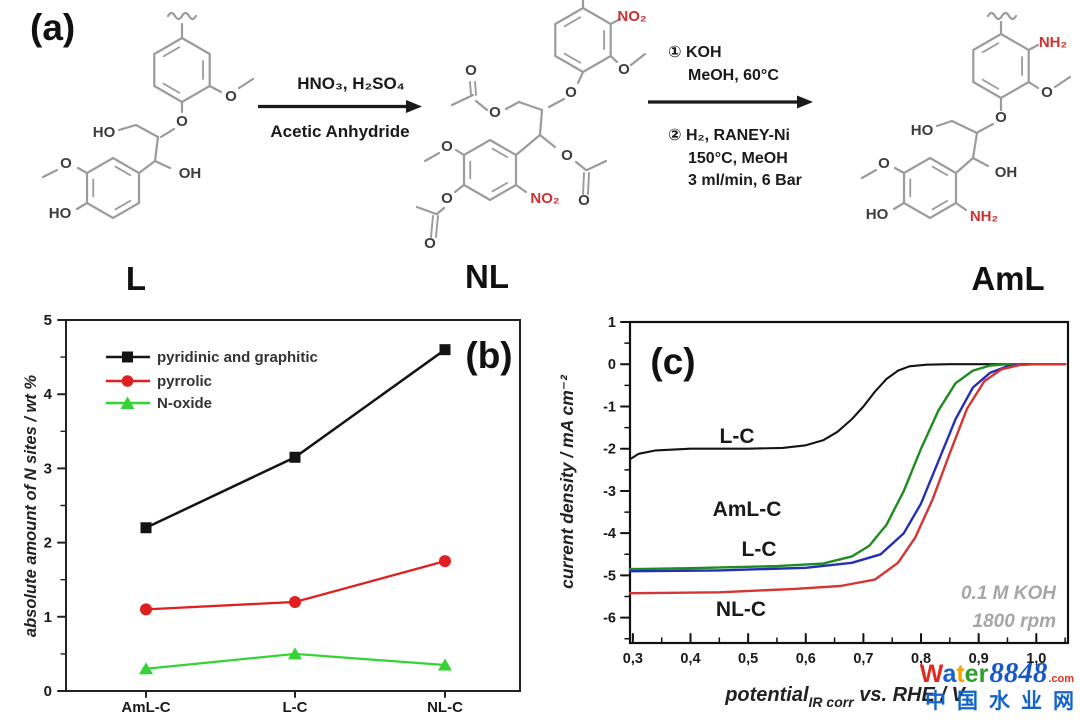 This screenshot has width=1080, height=720. What do you see at coordinates (690, 659) in the screenshot?
I see `x-tick-label: 0,4` at bounding box center [690, 659].